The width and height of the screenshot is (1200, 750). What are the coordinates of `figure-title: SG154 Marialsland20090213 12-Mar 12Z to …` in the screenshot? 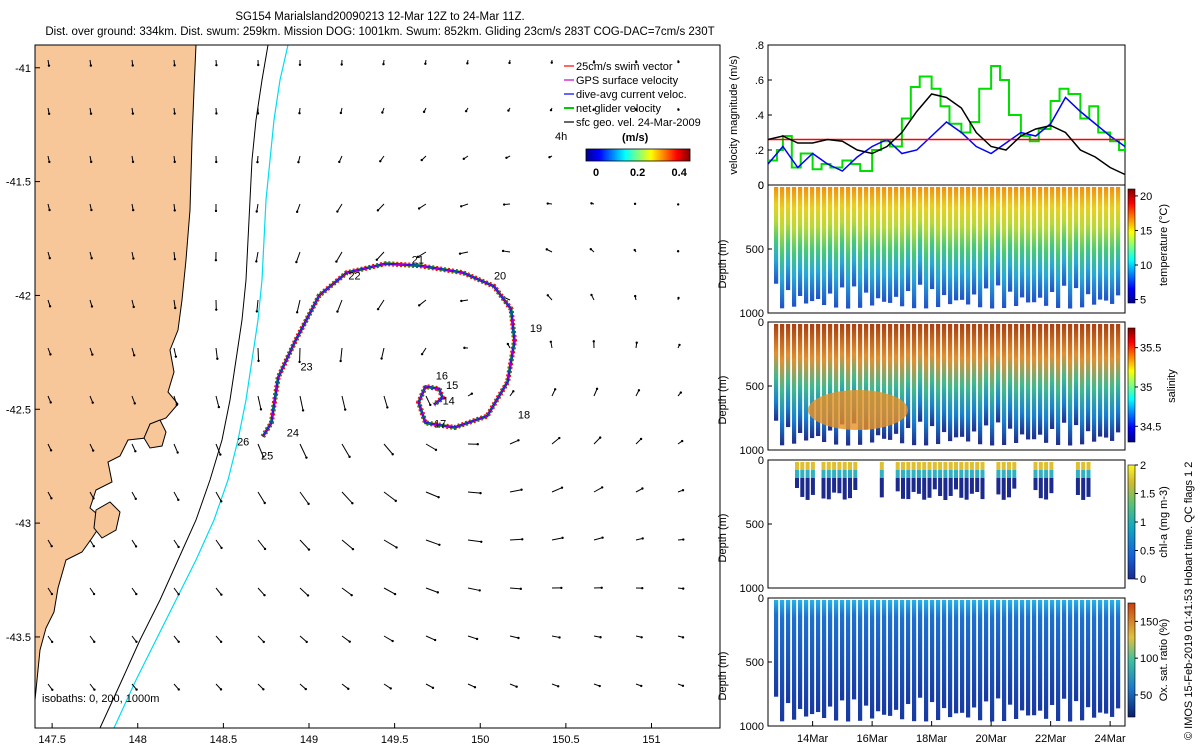 It's located at (380, 25).